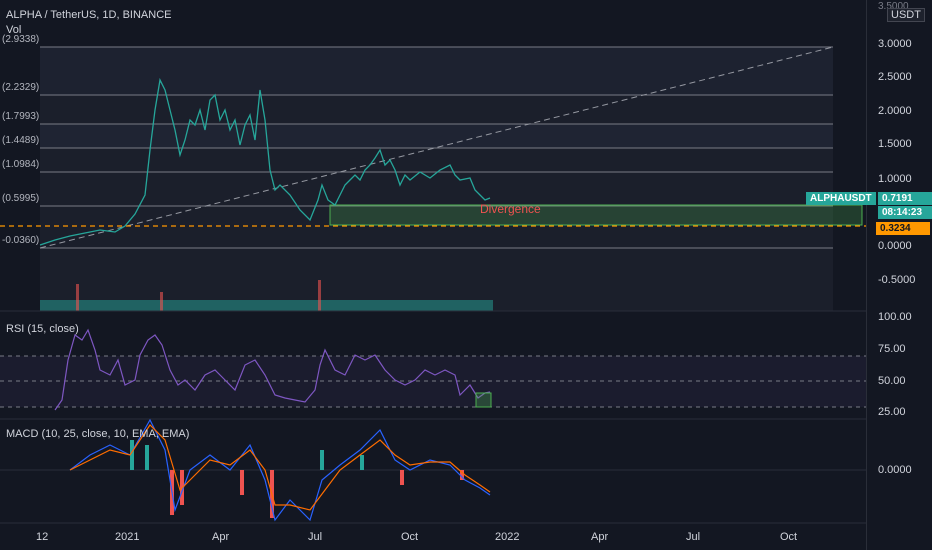  What do you see at coordinates (895, 111) in the screenshot?
I see `price-tick: 2.0000` at bounding box center [895, 111].